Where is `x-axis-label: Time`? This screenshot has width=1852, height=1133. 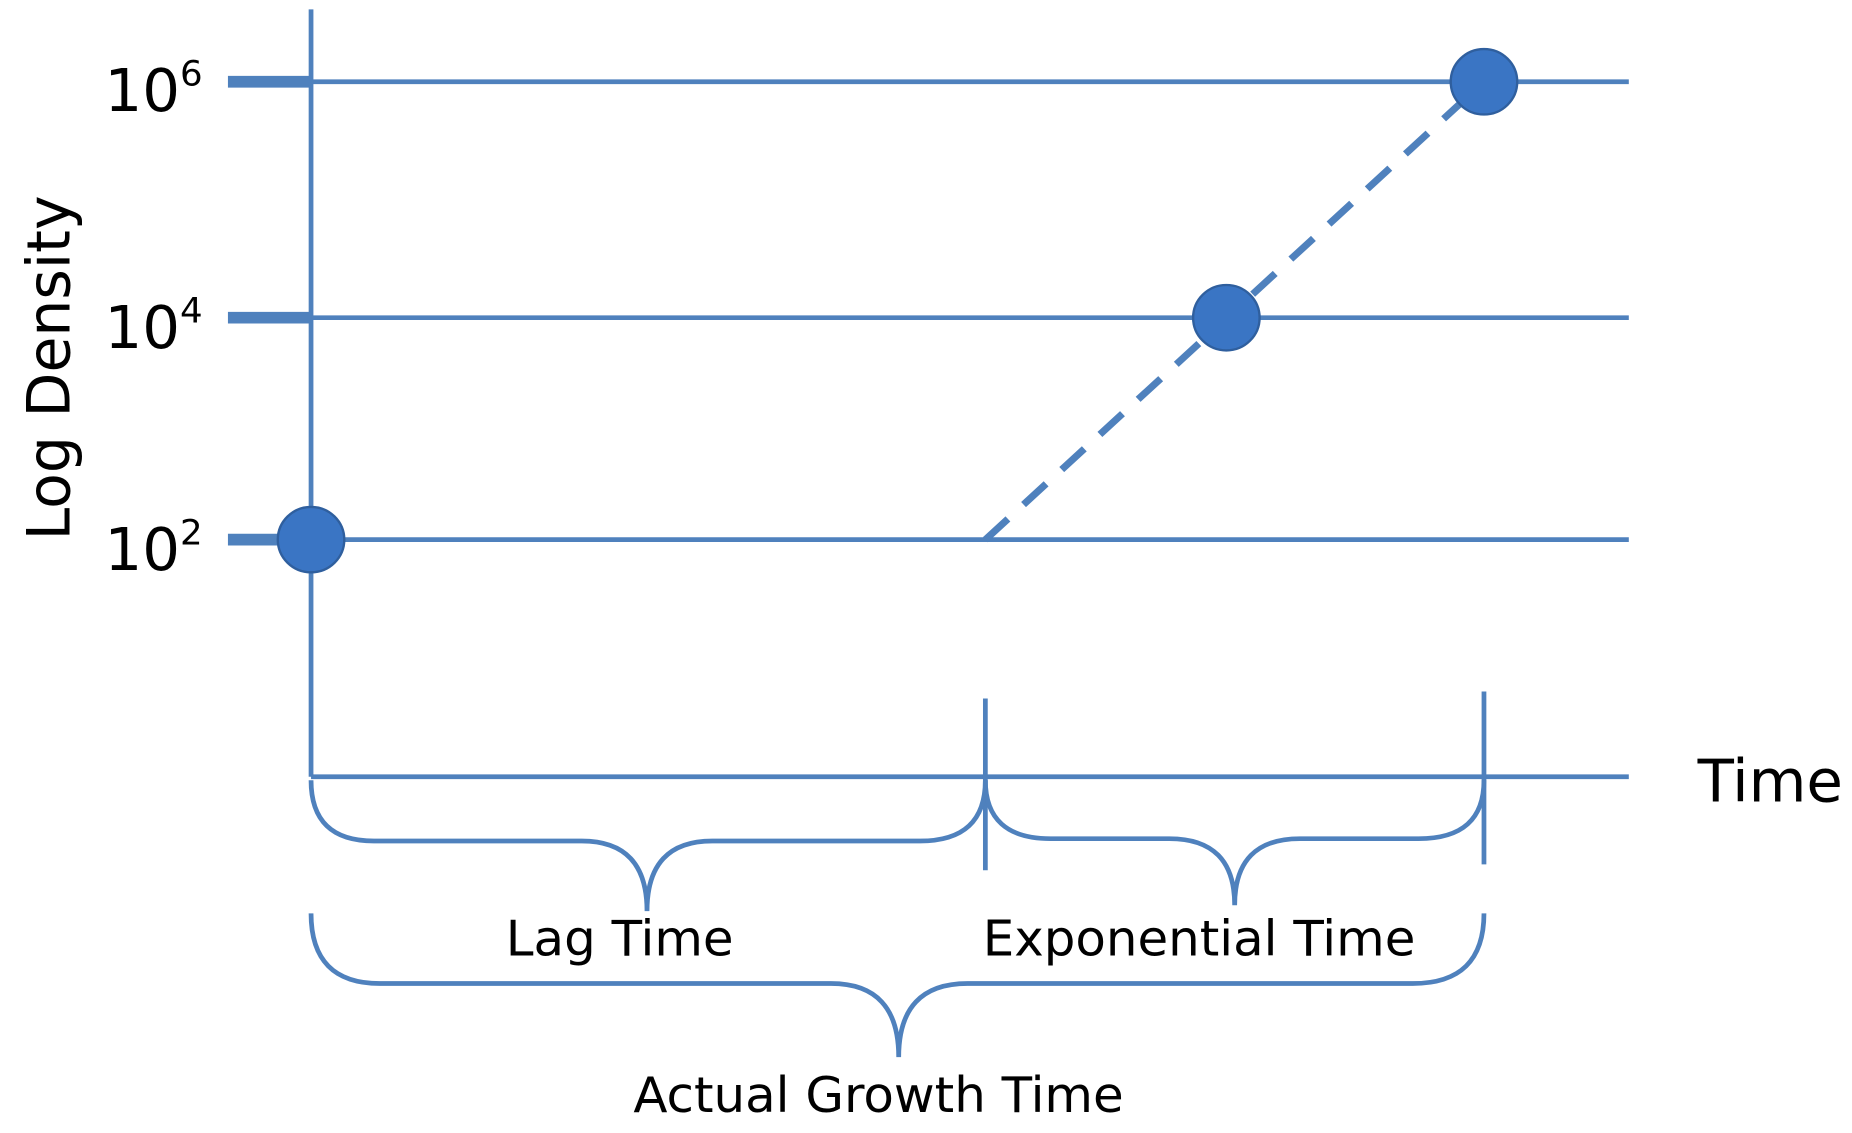
x-axis-label: Time is located at coordinates (1770, 781).